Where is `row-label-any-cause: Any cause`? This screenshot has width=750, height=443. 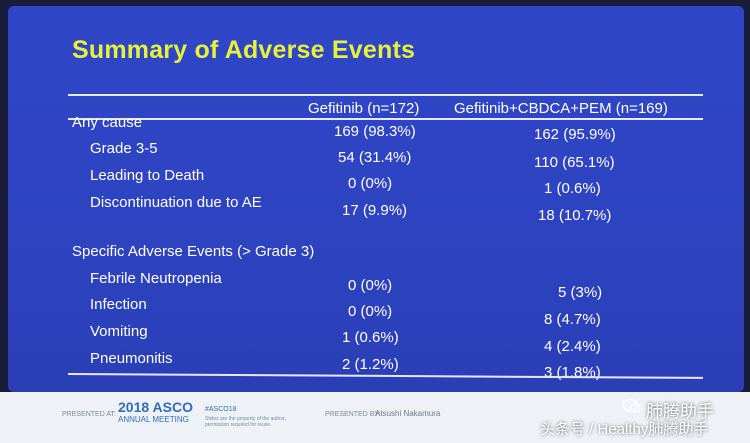 row-label-any-cause: Any cause is located at coordinates (107, 122).